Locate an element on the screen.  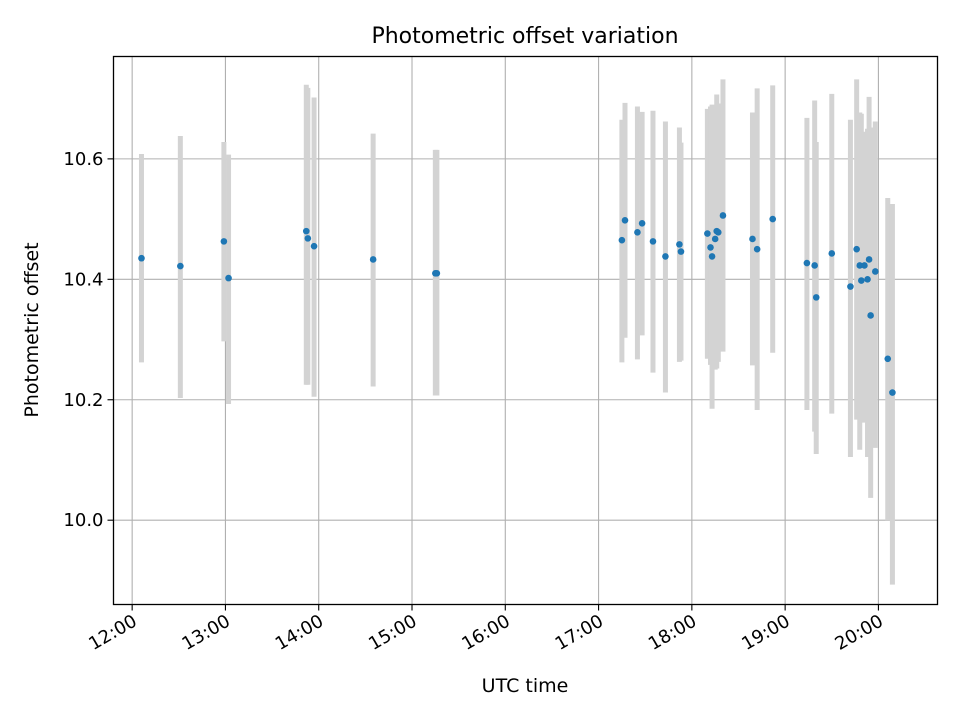
y-axis-label: Photometric offset is located at coordinates (32, 329).